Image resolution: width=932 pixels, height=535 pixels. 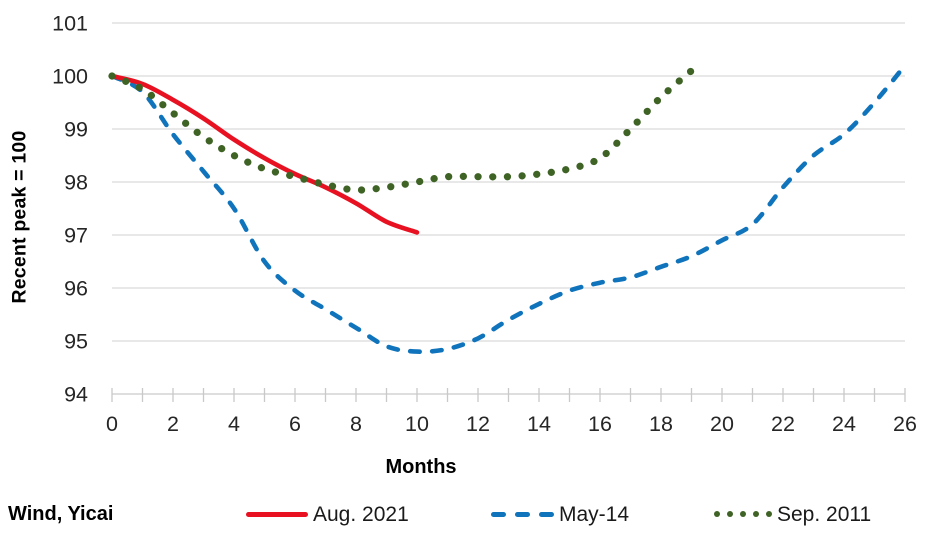 What do you see at coordinates (234, 424) in the screenshot?
I see `x-tick-label: 4` at bounding box center [234, 424].